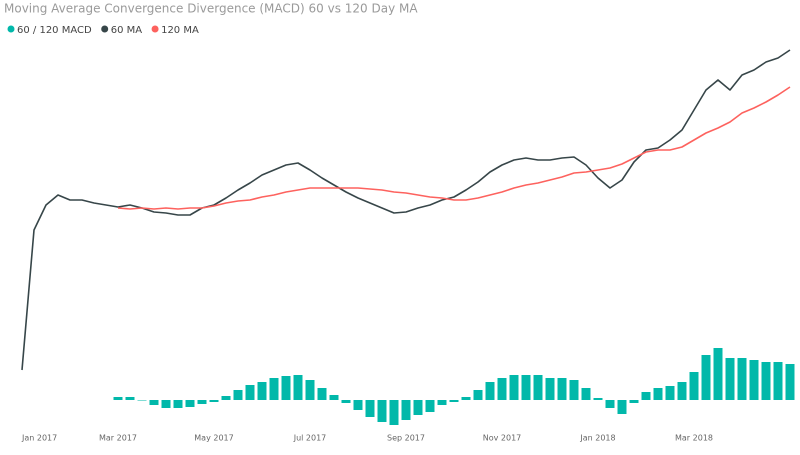  What do you see at coordinates (406, 438) in the screenshot?
I see `x-tick-label: Sep 2017` at bounding box center [406, 438].